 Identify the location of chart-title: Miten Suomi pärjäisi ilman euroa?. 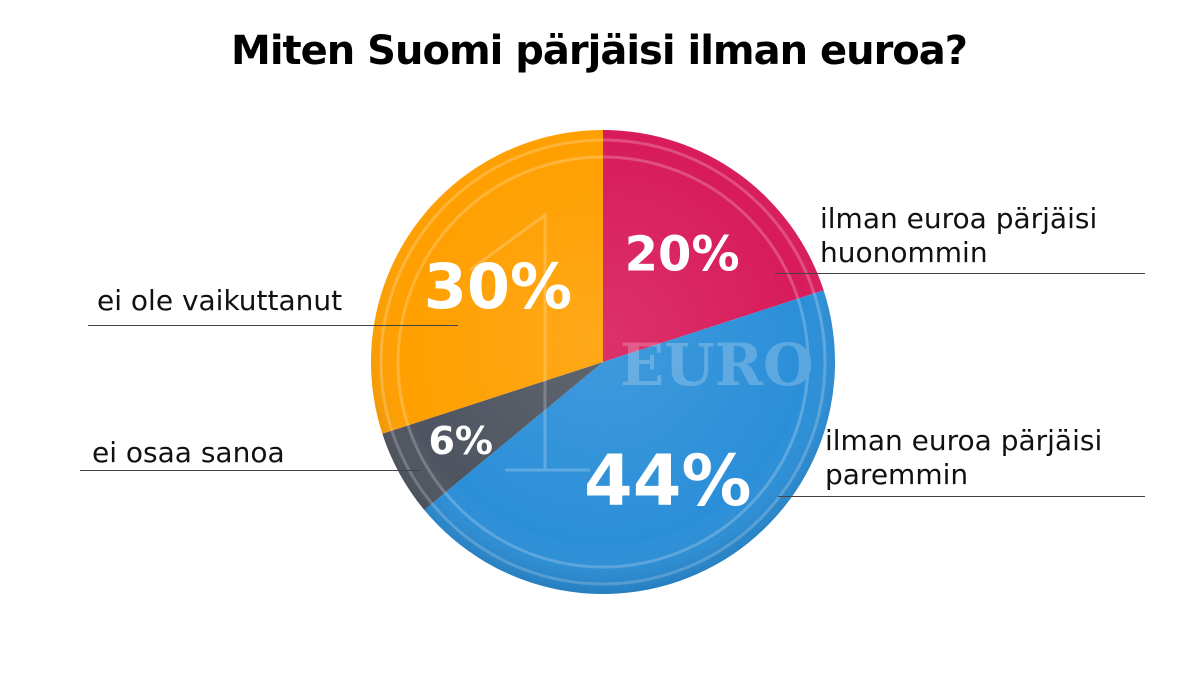
(599, 51).